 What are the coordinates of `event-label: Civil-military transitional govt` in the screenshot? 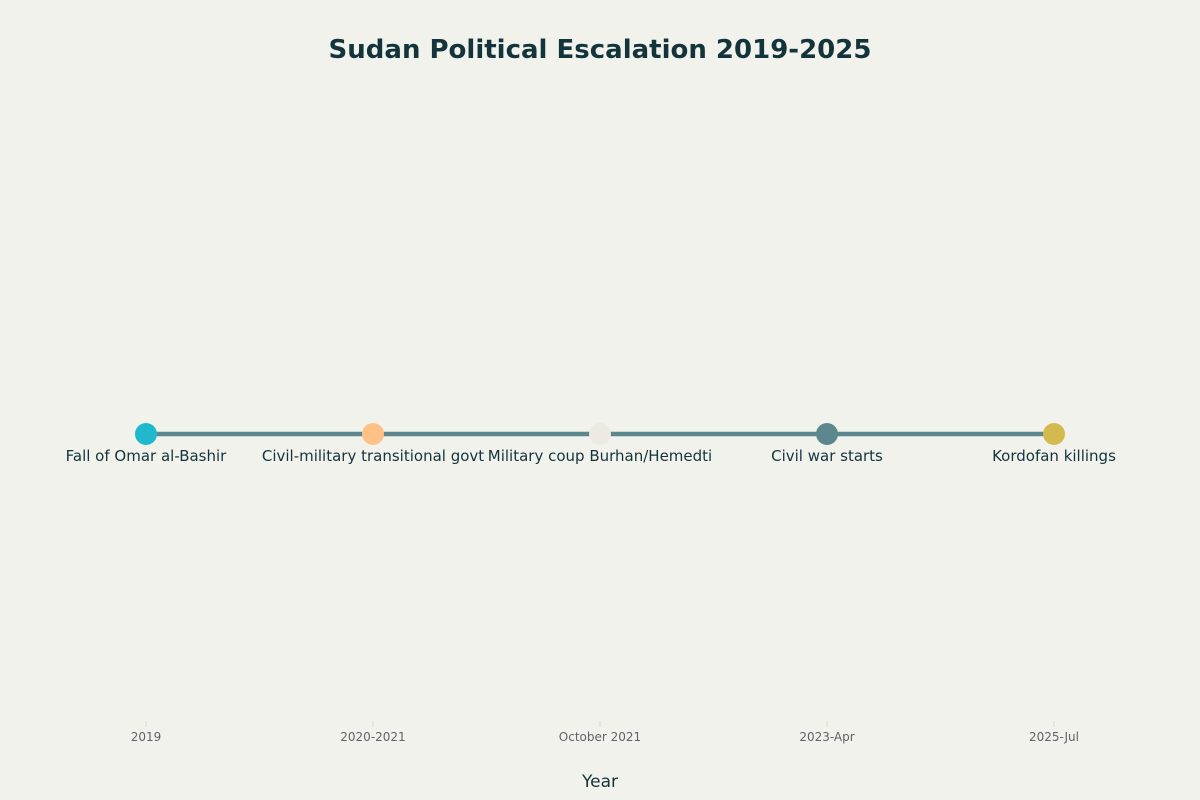 It's located at (373, 456).